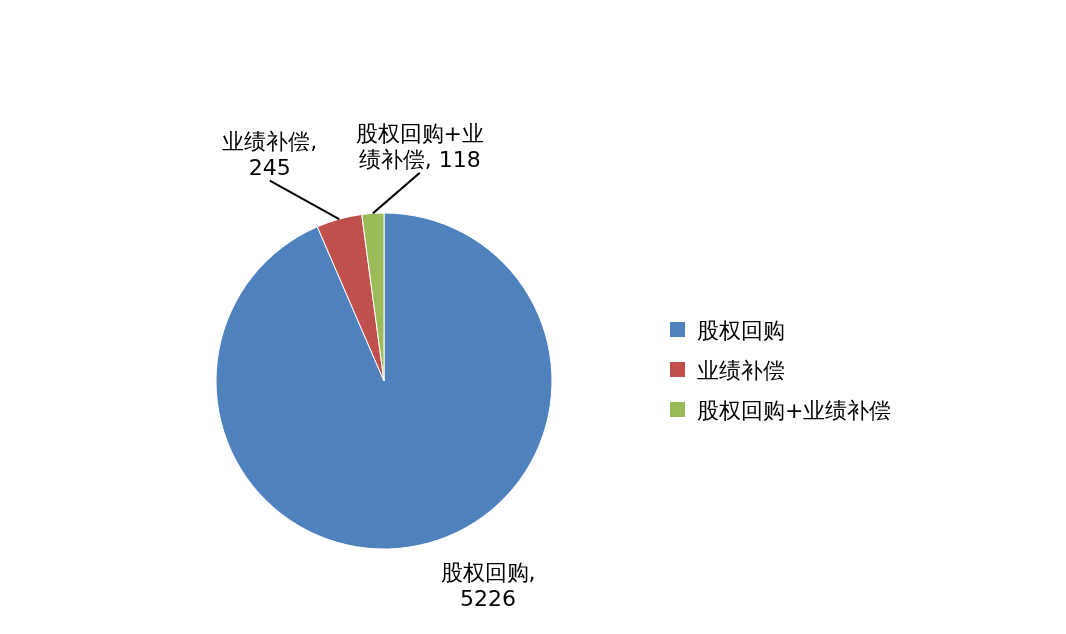  I want to click on legend-label: 股权回购, so click(741, 330).